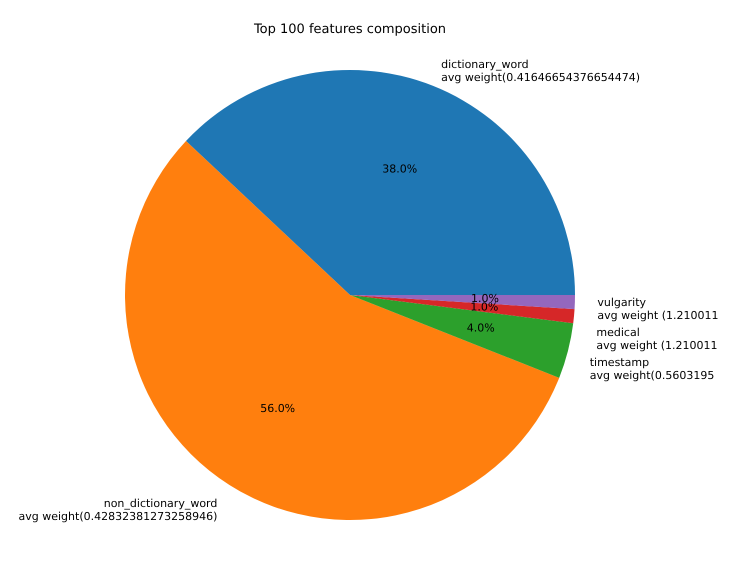 The width and height of the screenshot is (732, 566). I want to click on slice-label: medical avg weight (1.210011, so click(657, 339).